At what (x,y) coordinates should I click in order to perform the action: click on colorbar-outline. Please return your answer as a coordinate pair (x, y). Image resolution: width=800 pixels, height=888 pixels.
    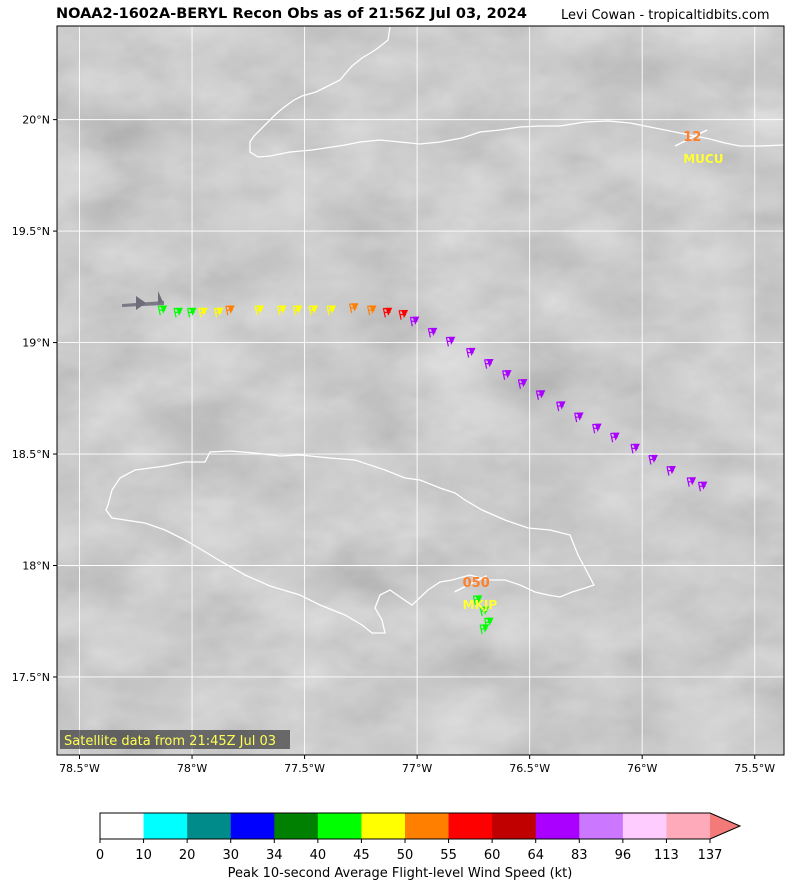
    Looking at the image, I should click on (420, 826).